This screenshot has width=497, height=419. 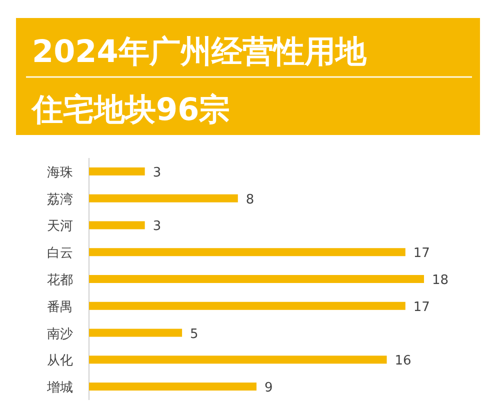 What do you see at coordinates (60, 307) in the screenshot?
I see `y-tick-label: 番禺` at bounding box center [60, 307].